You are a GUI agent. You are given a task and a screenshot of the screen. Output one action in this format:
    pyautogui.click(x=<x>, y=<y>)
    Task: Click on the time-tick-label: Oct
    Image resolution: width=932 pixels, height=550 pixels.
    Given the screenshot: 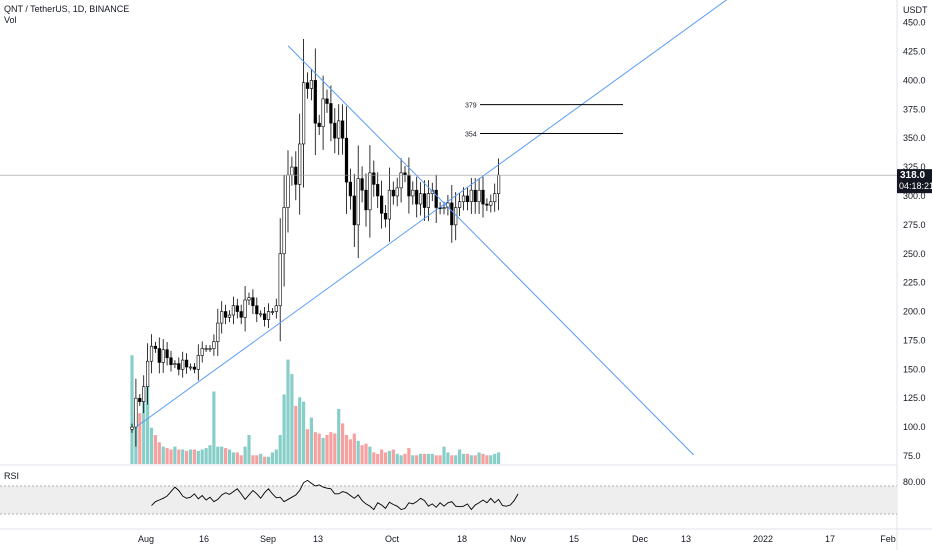 What is the action you would take?
    pyautogui.click(x=392, y=539)
    